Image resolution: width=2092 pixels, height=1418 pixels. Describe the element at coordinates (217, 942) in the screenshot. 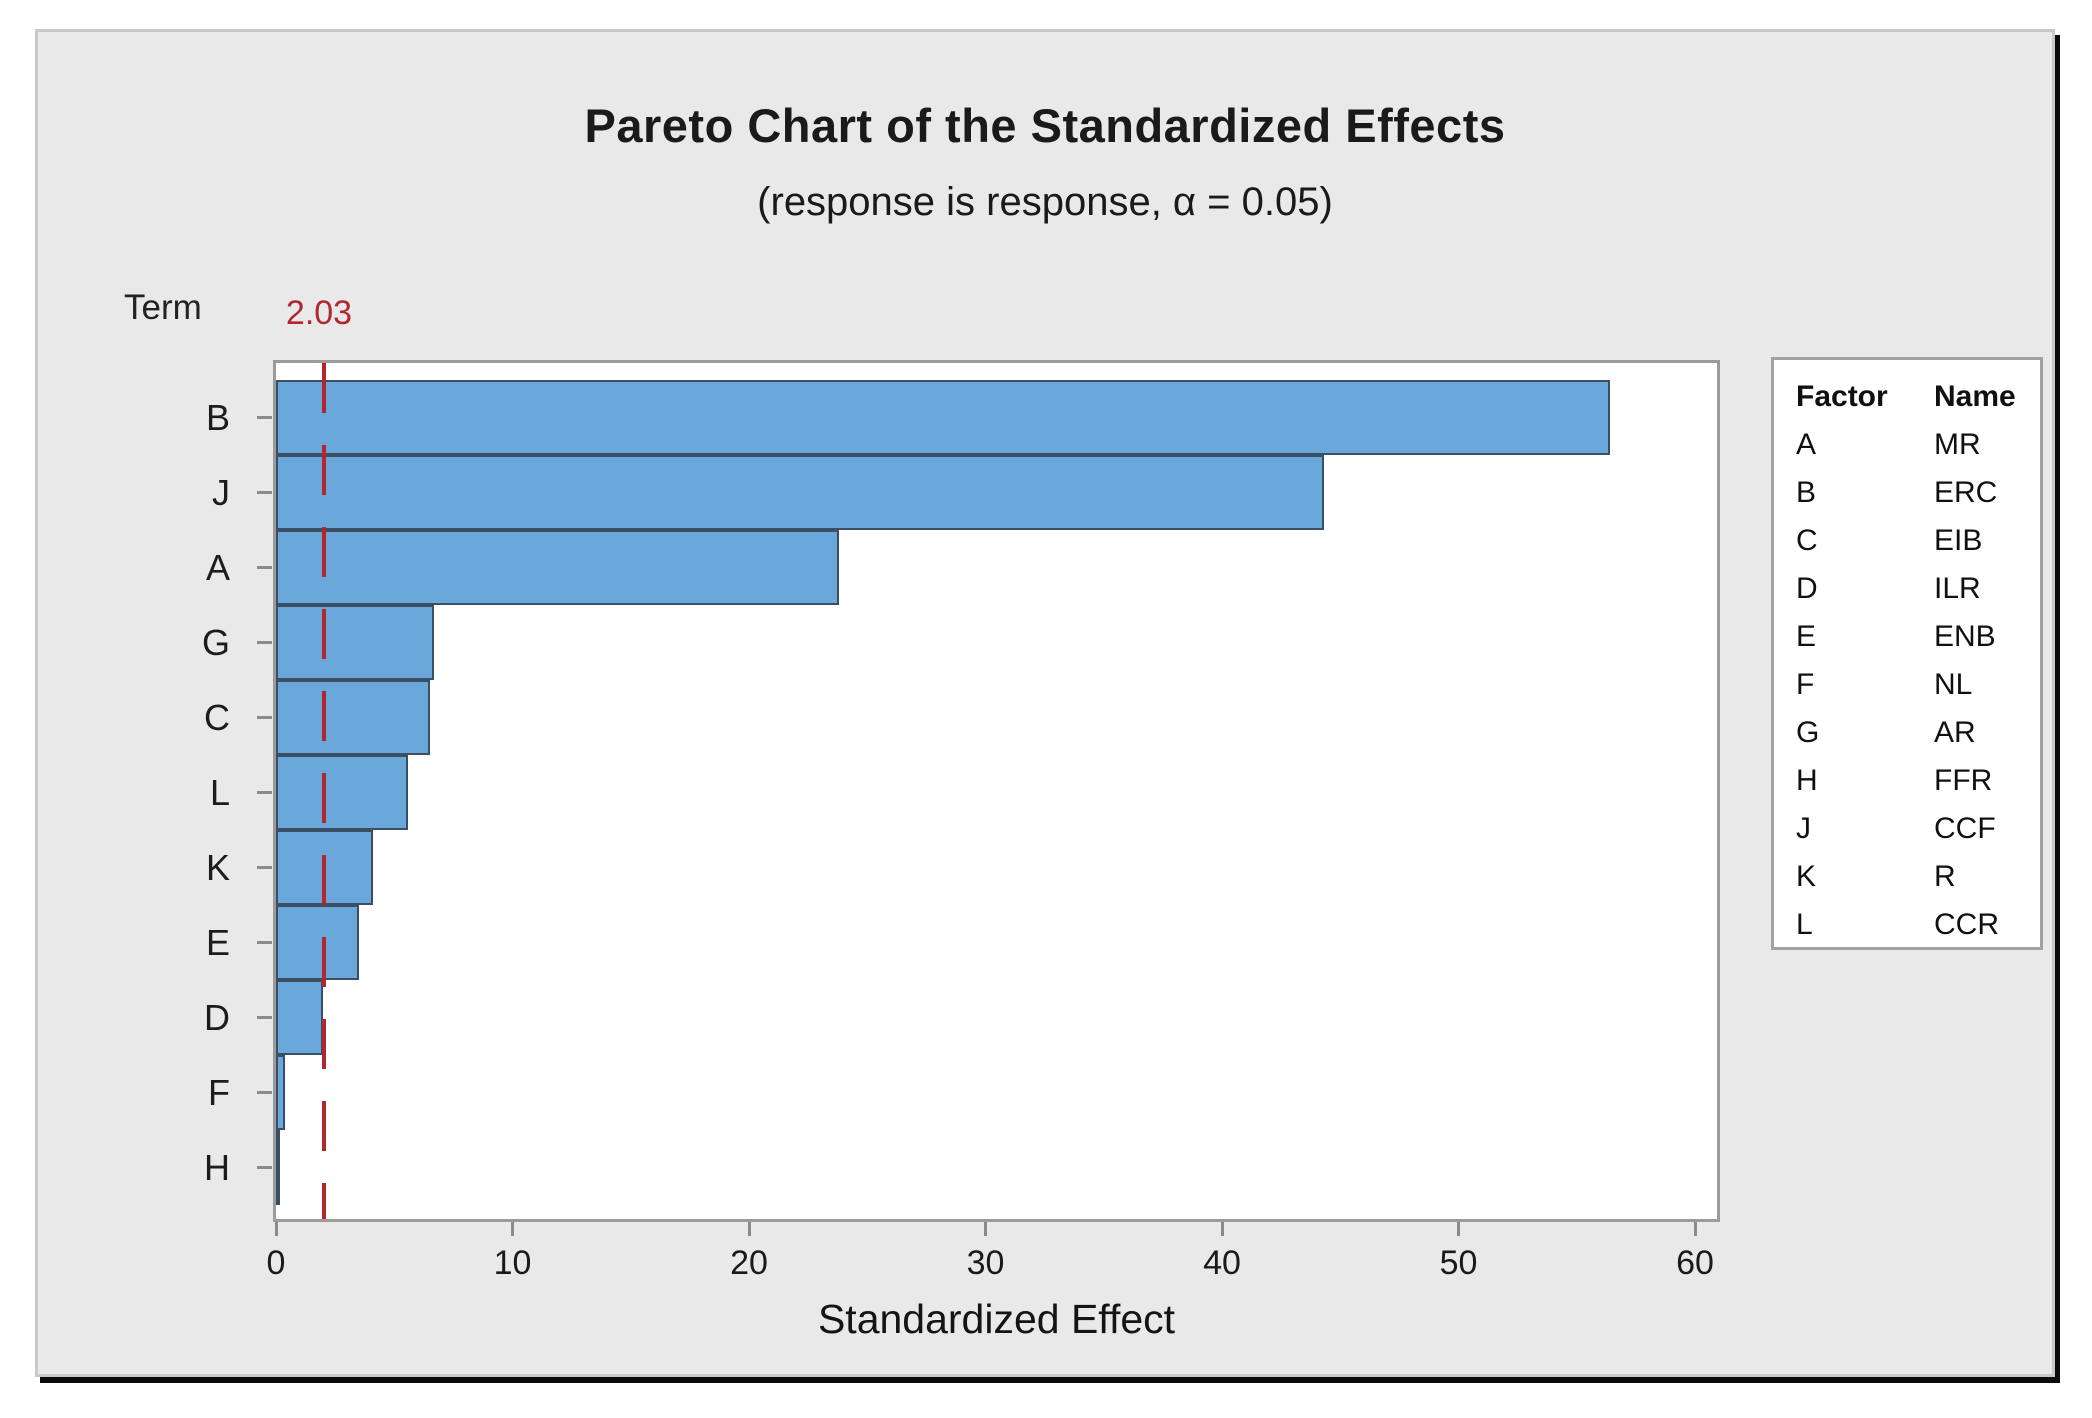

I see `category-label-E: E` at that location.